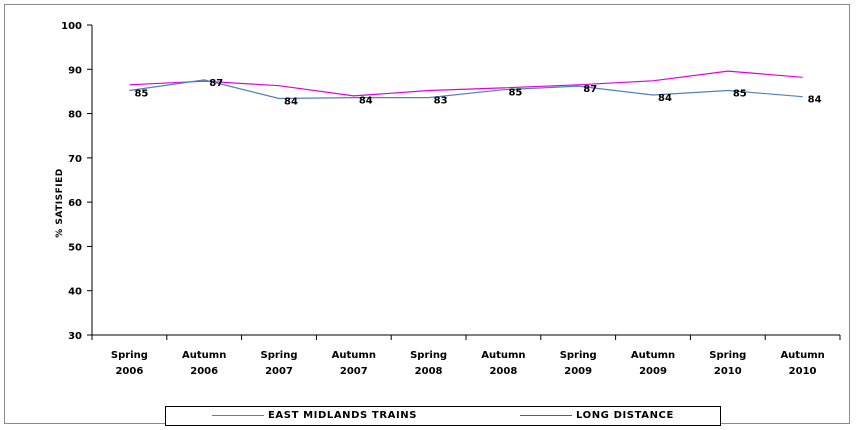 The height and width of the screenshot is (430, 856). I want to click on series-line-long-distance, so click(466, 83).